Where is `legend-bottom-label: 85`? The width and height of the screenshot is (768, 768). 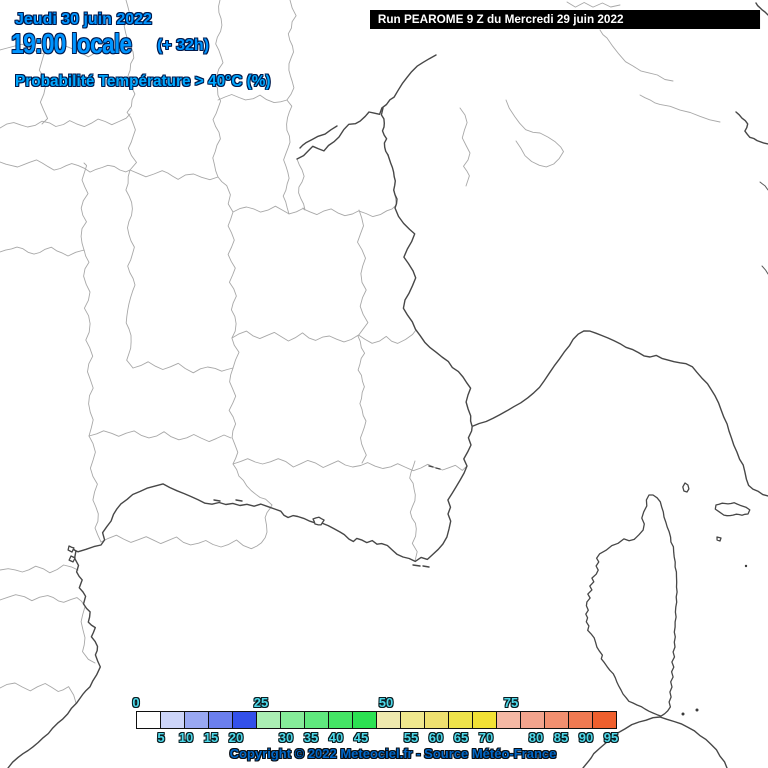 legend-bottom-label: 85 is located at coordinates (561, 737).